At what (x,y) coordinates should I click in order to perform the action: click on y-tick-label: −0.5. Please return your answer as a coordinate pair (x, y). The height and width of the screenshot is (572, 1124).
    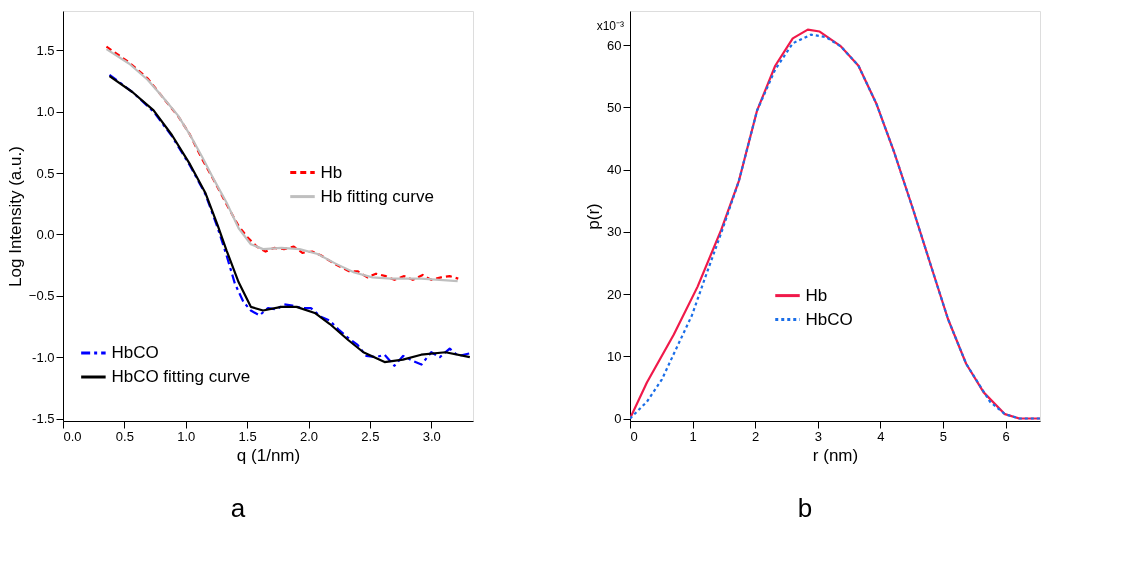
    Looking at the image, I should click on (41, 296).